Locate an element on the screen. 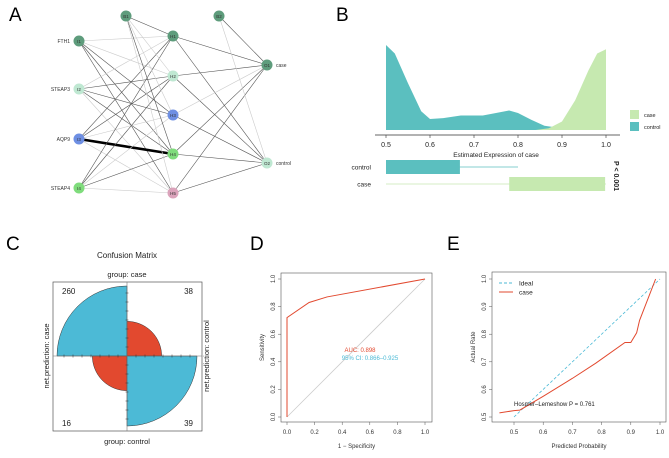 The height and width of the screenshot is (458, 669). panel-label-e: E is located at coordinates (453, 244).